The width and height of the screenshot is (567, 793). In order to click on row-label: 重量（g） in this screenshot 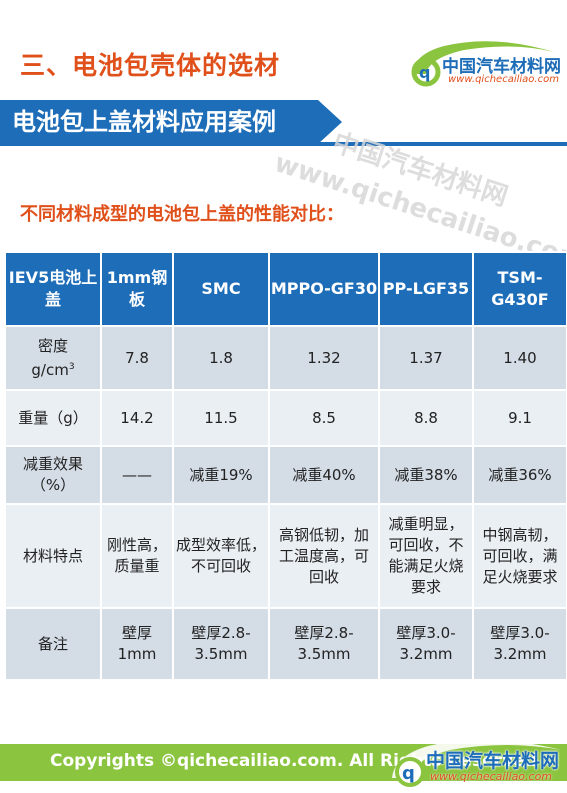, I will do `click(53, 418)`.